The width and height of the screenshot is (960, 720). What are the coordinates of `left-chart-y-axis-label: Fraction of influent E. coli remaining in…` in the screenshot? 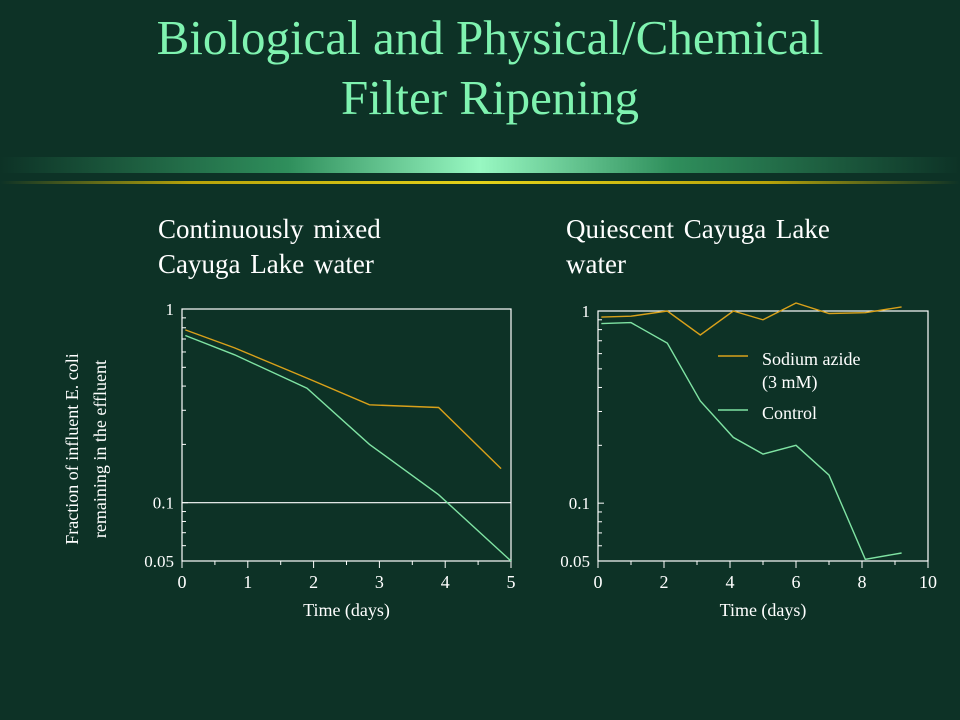 It's located at (86, 448).